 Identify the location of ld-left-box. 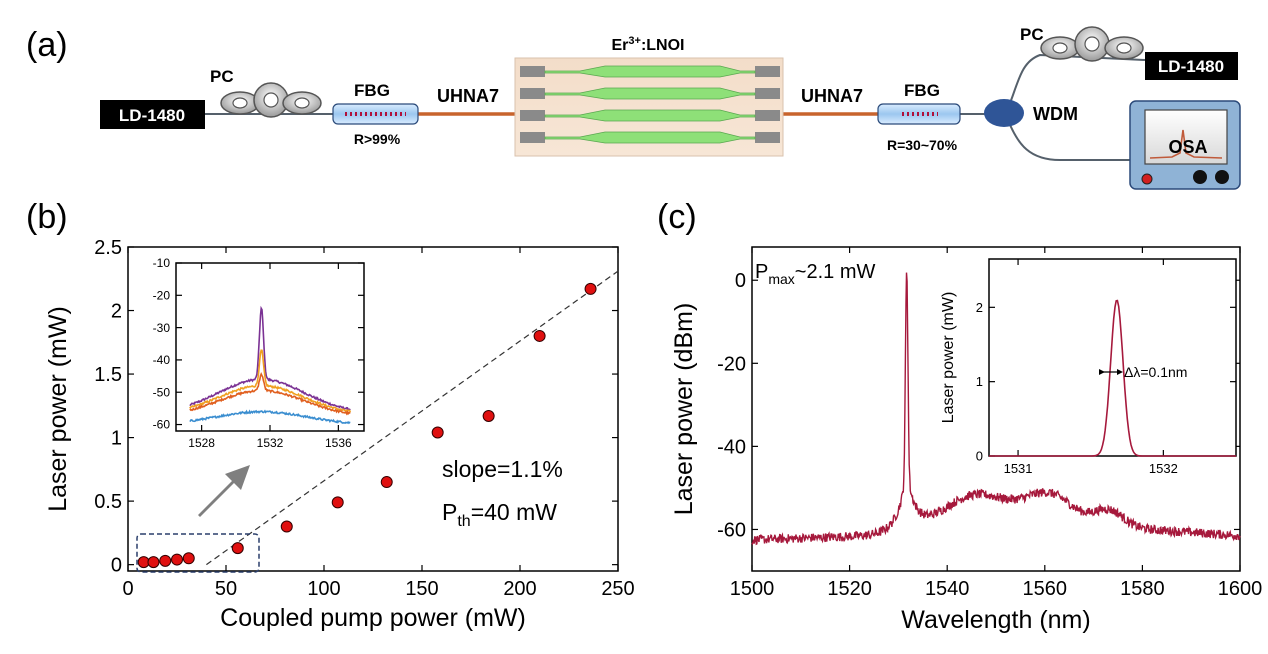
(152, 114).